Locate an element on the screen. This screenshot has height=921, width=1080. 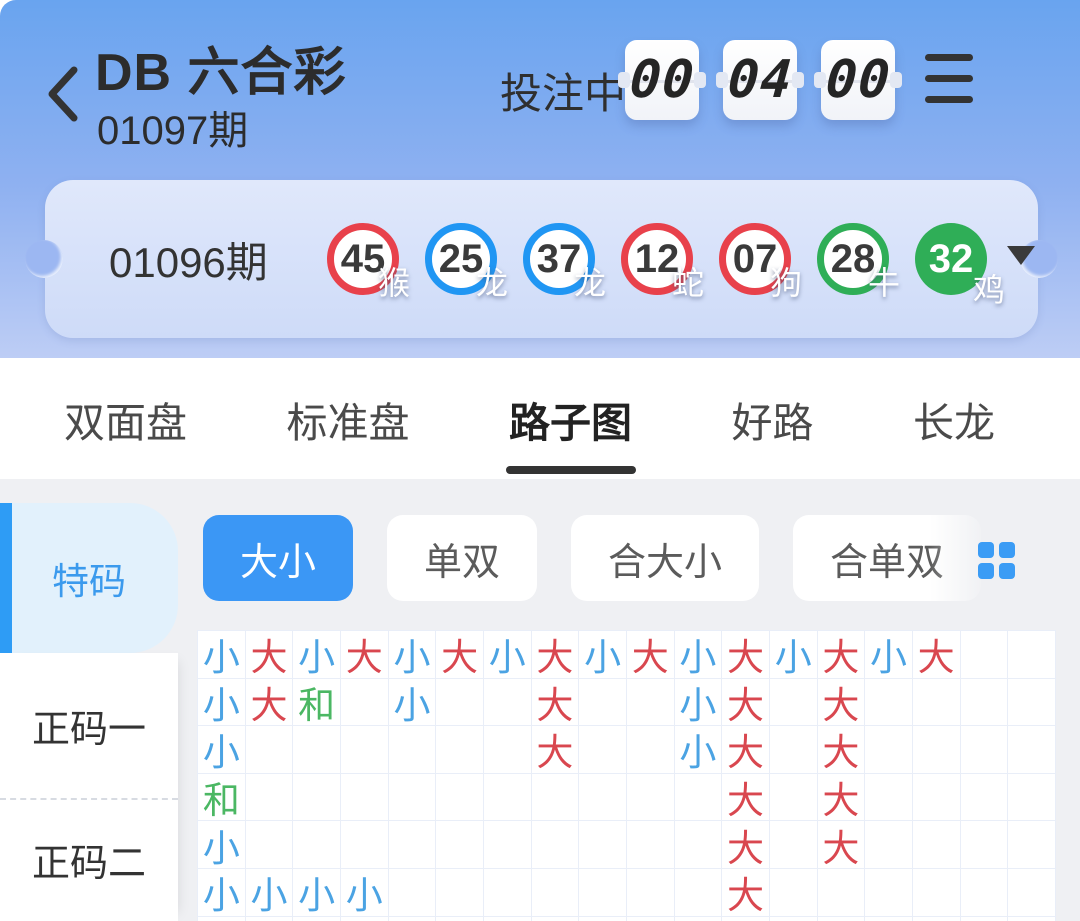
sidebar-item-正码一: 正码一 is located at coordinates (89, 726).